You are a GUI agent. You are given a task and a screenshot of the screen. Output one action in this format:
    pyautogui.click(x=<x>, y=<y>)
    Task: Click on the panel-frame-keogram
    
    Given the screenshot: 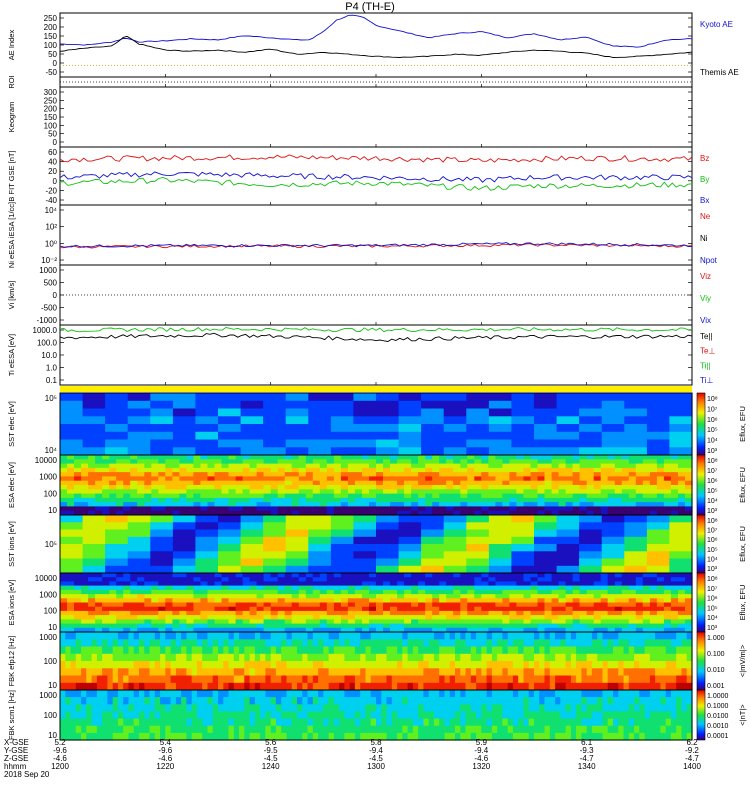 What is the action you would take?
    pyautogui.click(x=376, y=117)
    